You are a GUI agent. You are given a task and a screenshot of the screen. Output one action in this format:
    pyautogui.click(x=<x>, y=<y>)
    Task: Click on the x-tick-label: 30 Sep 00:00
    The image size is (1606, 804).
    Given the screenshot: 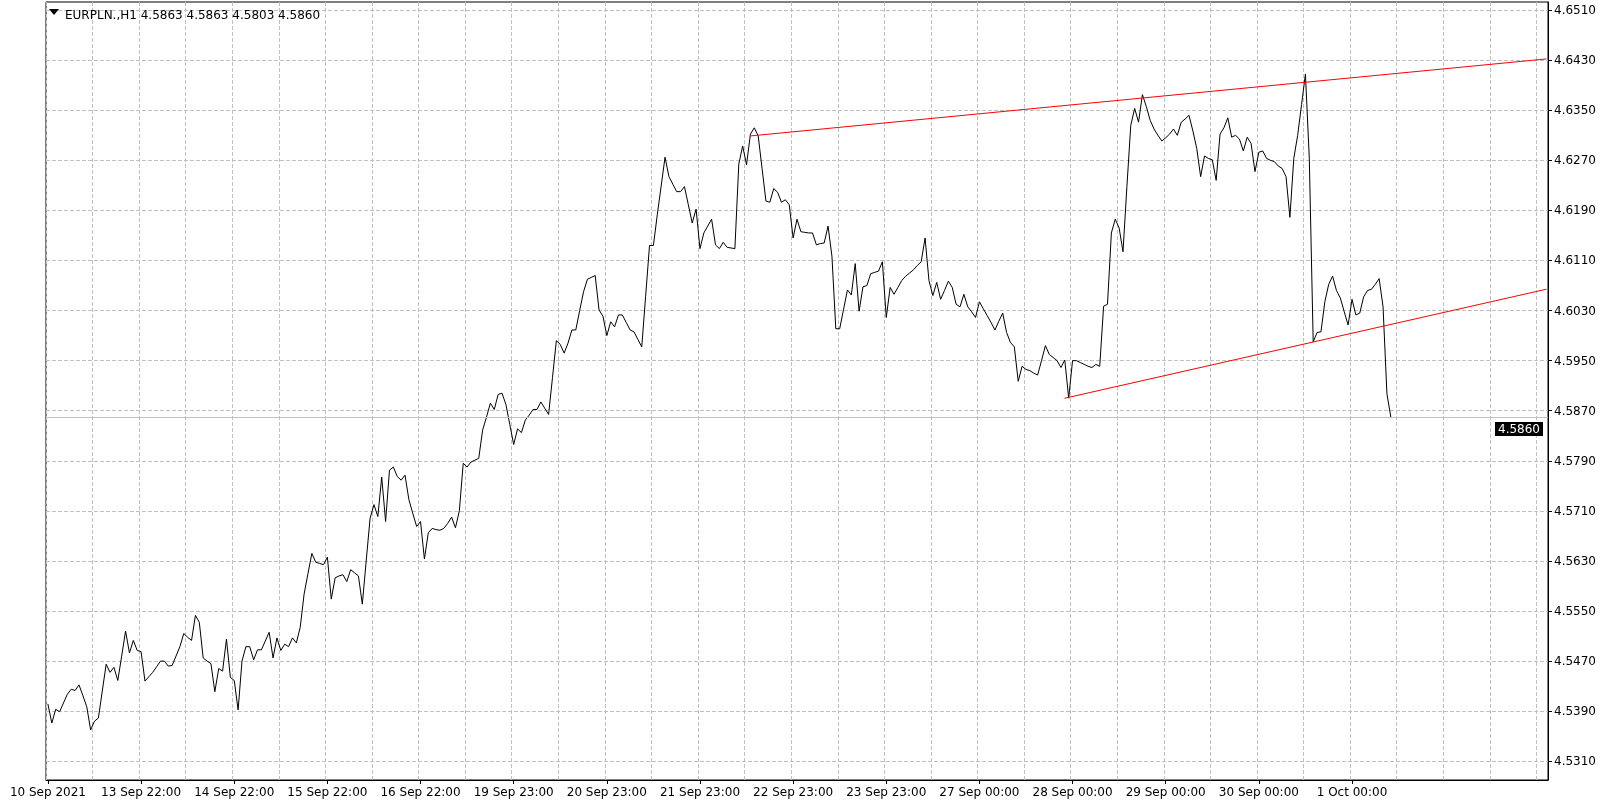 What is the action you would take?
    pyautogui.click(x=1258, y=792)
    